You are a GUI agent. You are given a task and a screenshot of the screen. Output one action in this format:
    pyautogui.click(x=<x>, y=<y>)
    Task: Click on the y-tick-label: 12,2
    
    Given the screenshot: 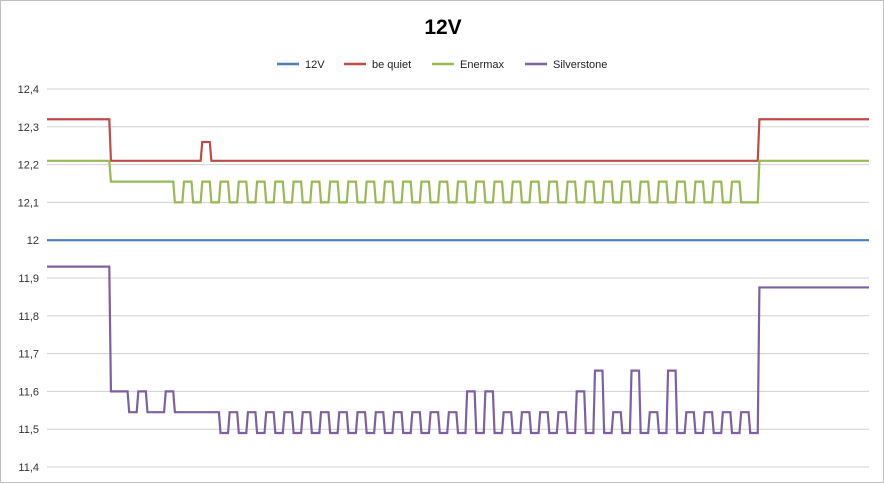 What is the action you would take?
    pyautogui.click(x=28, y=166)
    